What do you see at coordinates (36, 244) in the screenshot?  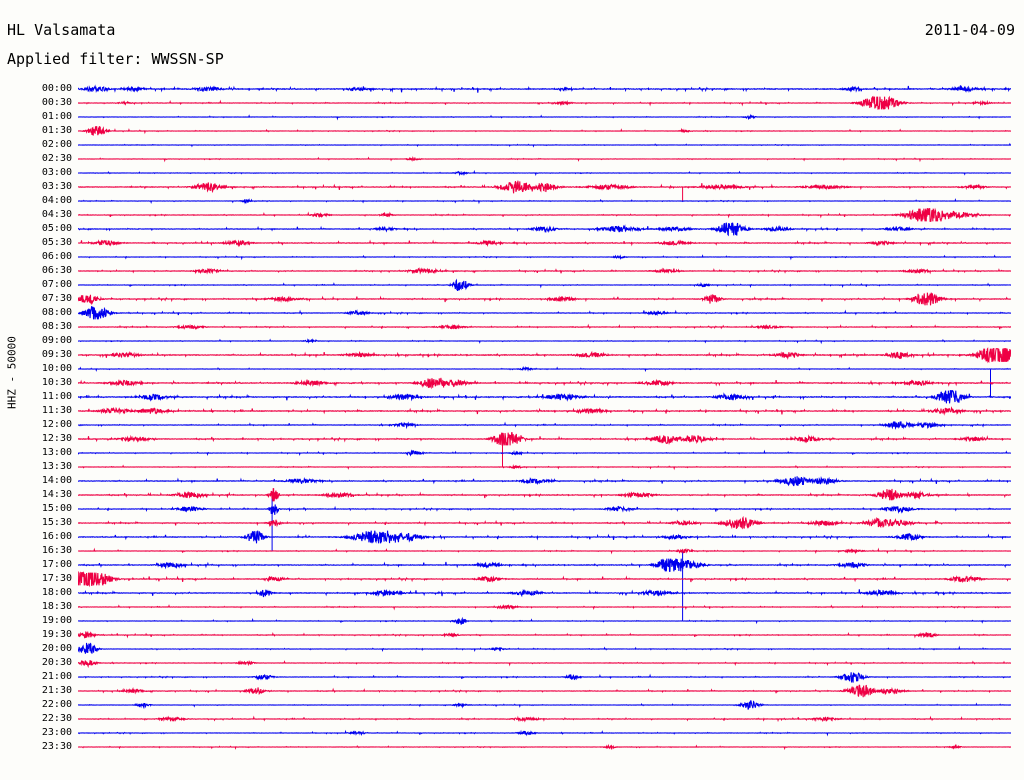 I see `row-time-label: 05:30` at bounding box center [36, 244].